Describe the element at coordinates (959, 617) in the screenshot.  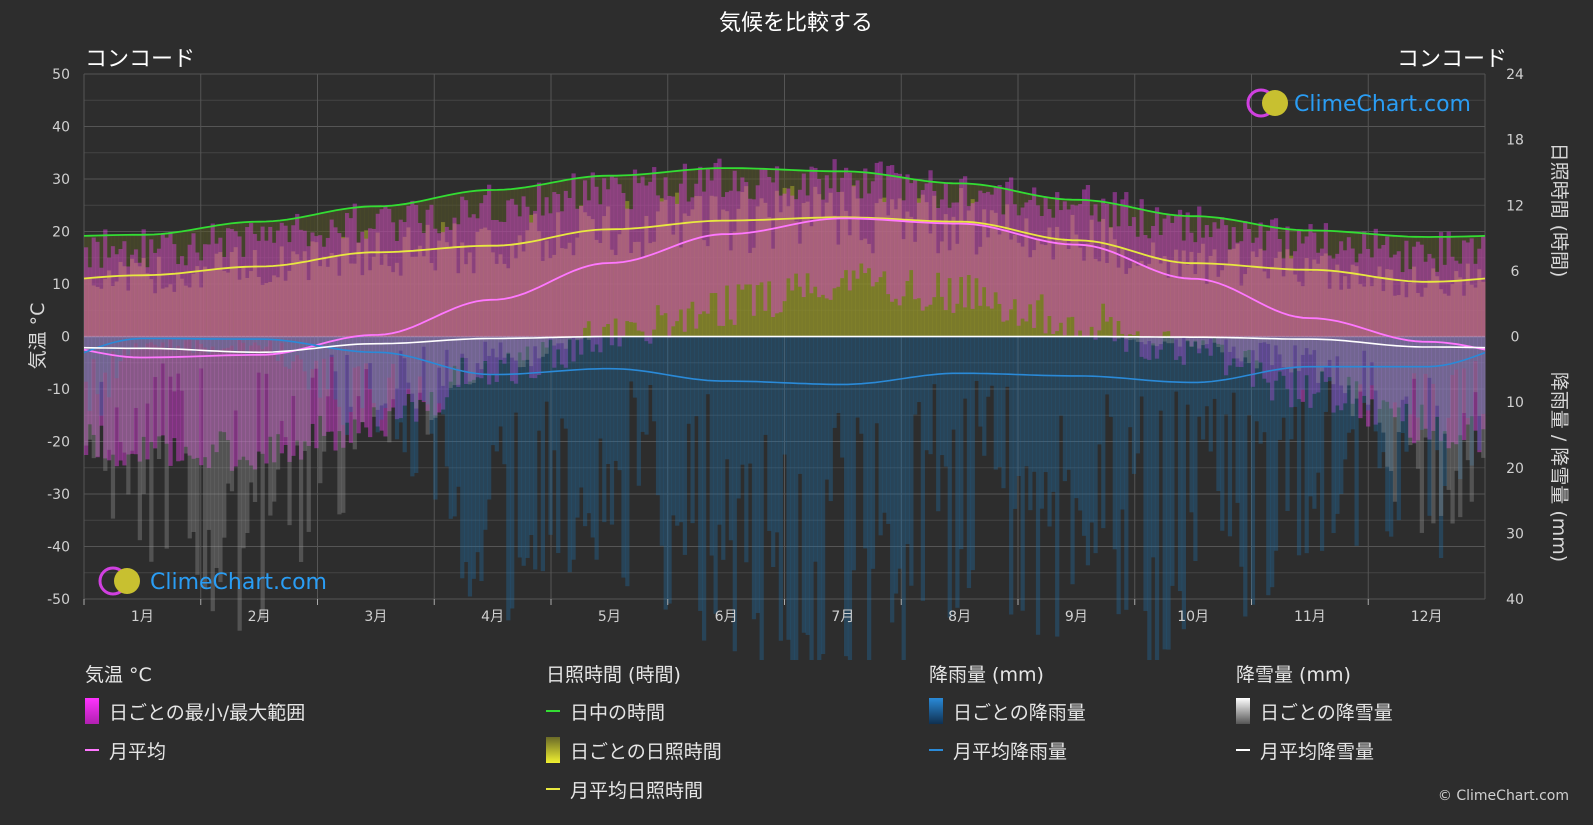
I see `x-month-label: 8月` at that location.